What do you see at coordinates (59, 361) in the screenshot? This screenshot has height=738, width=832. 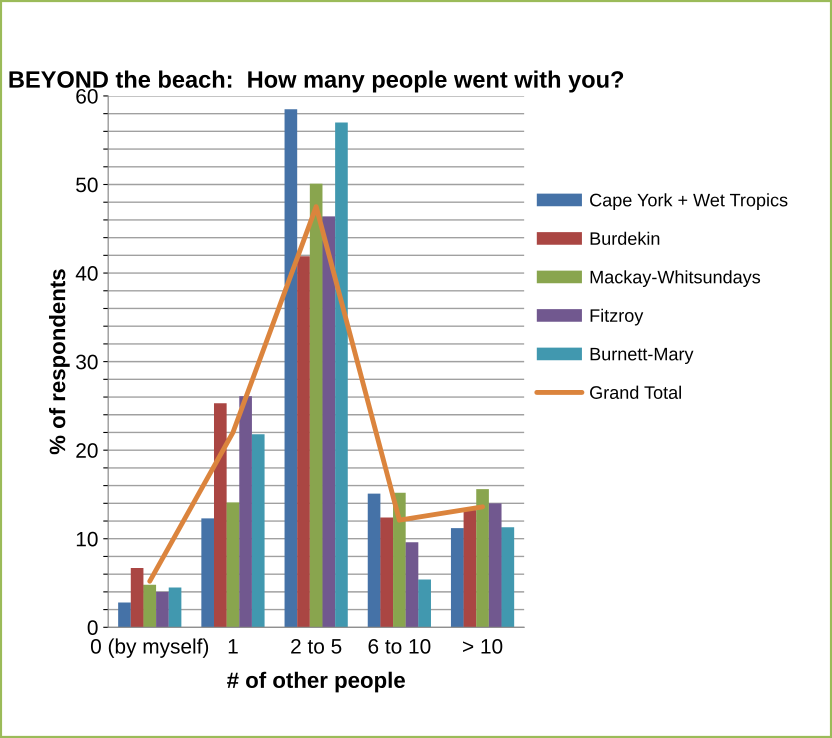 I see `y-axis-title: % of respondents` at bounding box center [59, 361].